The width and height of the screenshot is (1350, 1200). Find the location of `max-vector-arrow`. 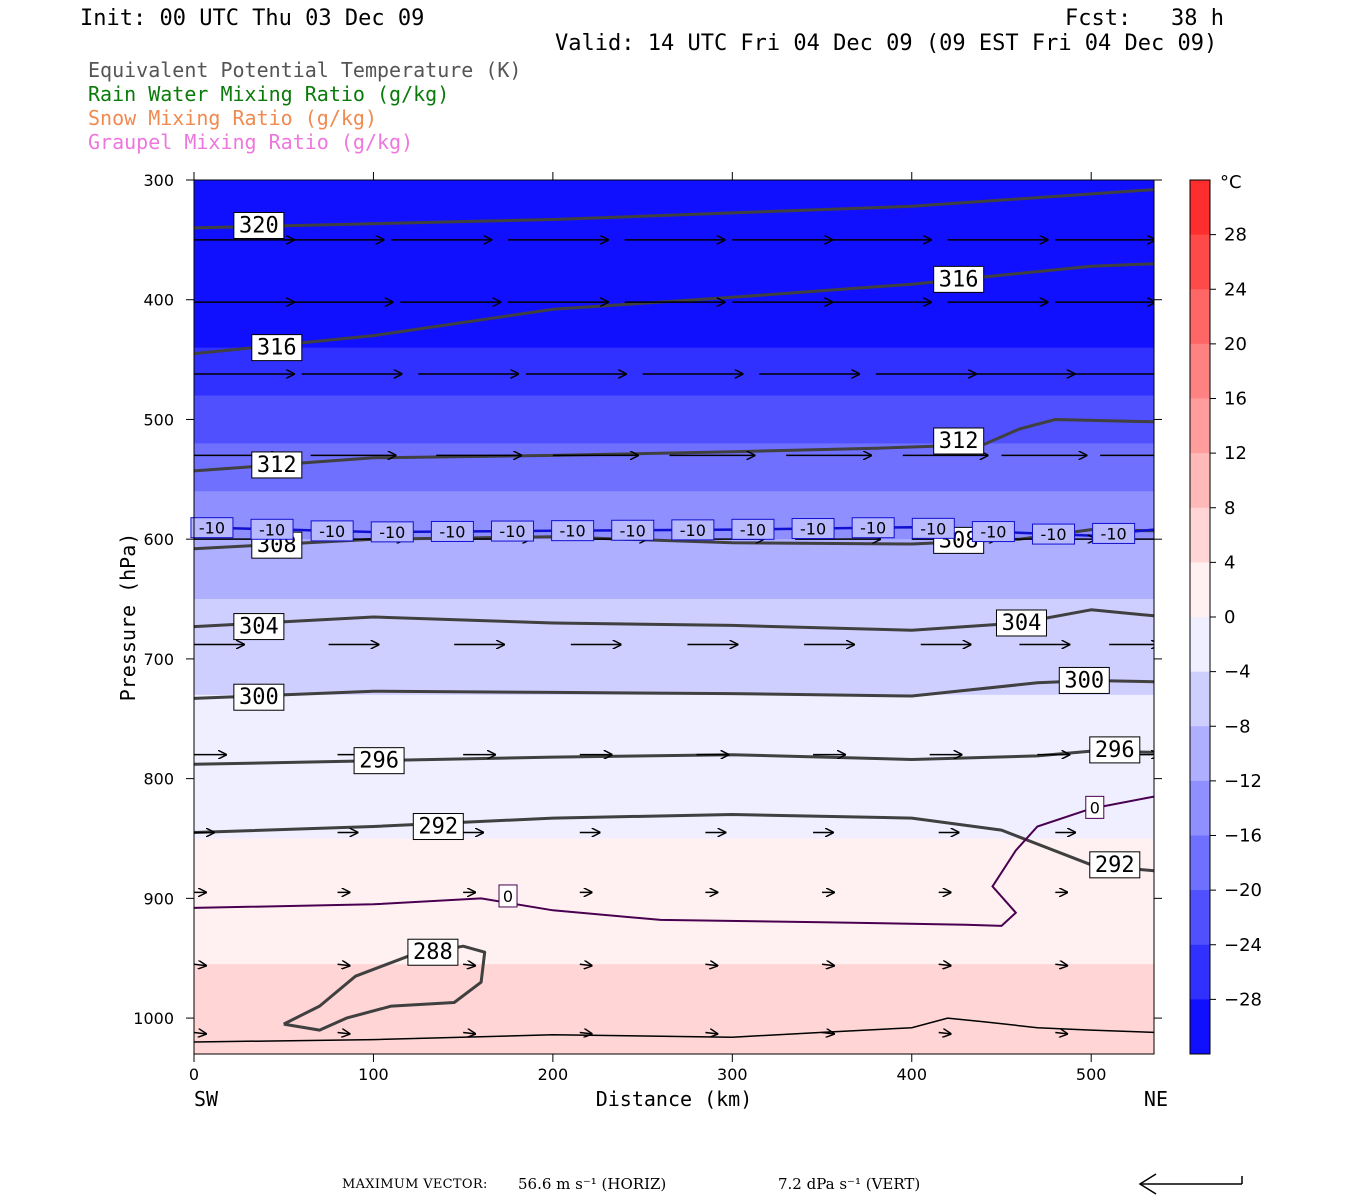

max-vector-arrow is located at coordinates (1190, 1184).